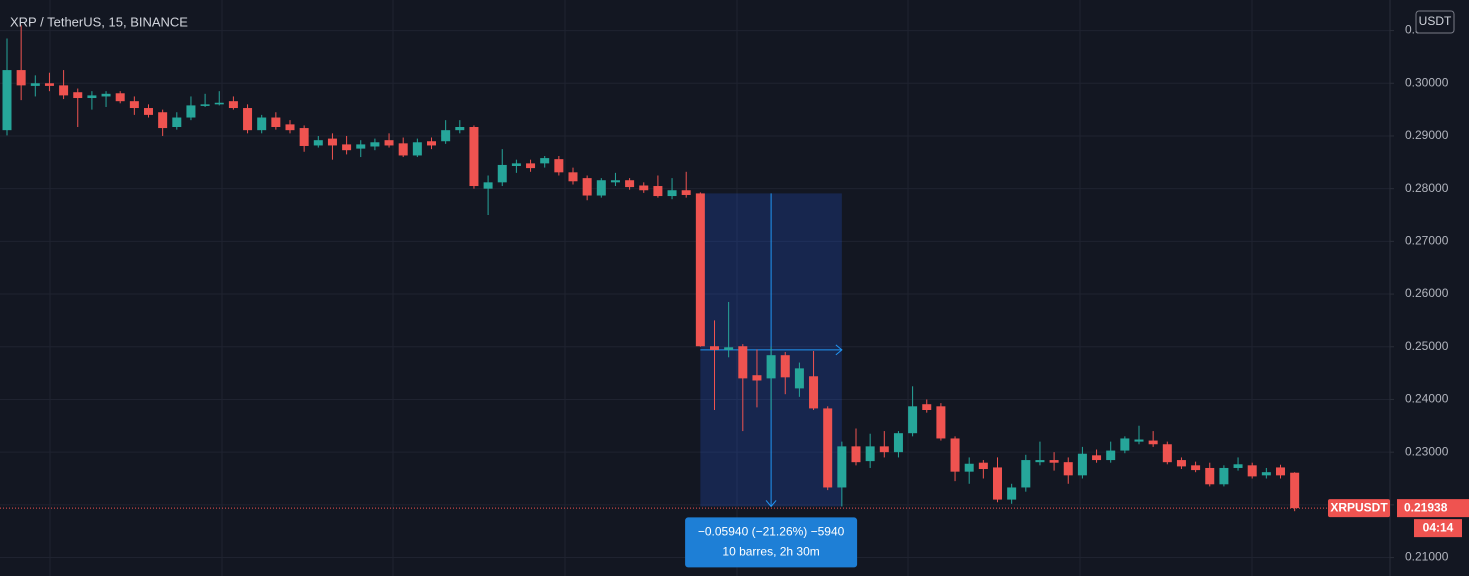 Image resolution: width=1469 pixels, height=576 pixels. What do you see at coordinates (1427, 451) in the screenshot?
I see `y-tick-label: 0.23000` at bounding box center [1427, 451].